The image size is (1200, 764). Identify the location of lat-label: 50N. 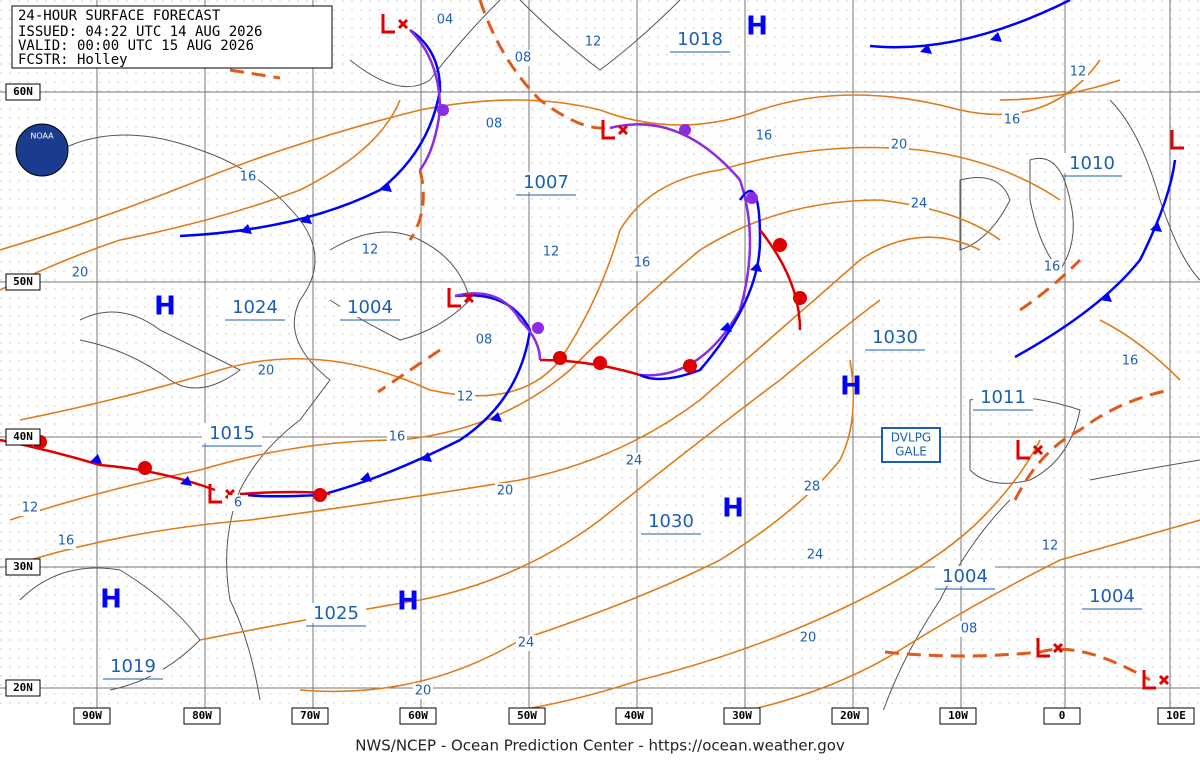
(23, 281).